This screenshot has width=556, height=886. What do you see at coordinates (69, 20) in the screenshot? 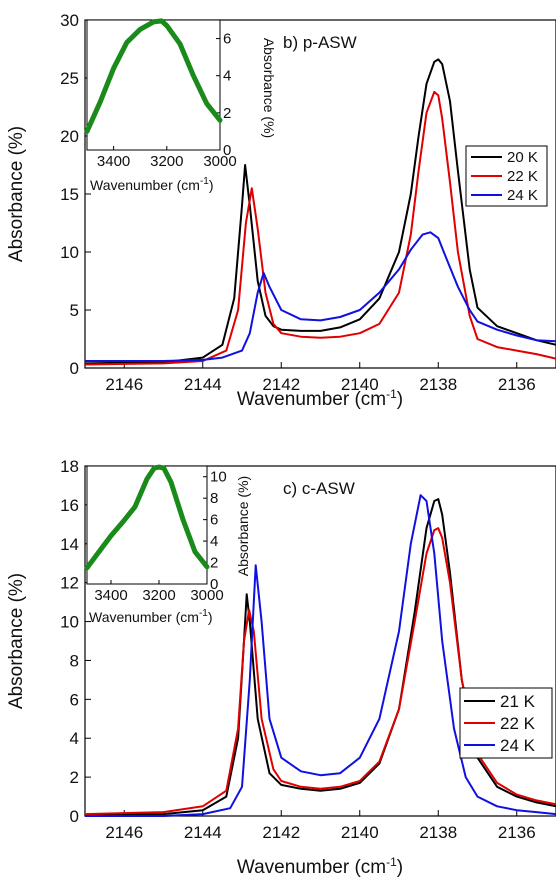
I see `y-tick-label: 30` at bounding box center [69, 20].